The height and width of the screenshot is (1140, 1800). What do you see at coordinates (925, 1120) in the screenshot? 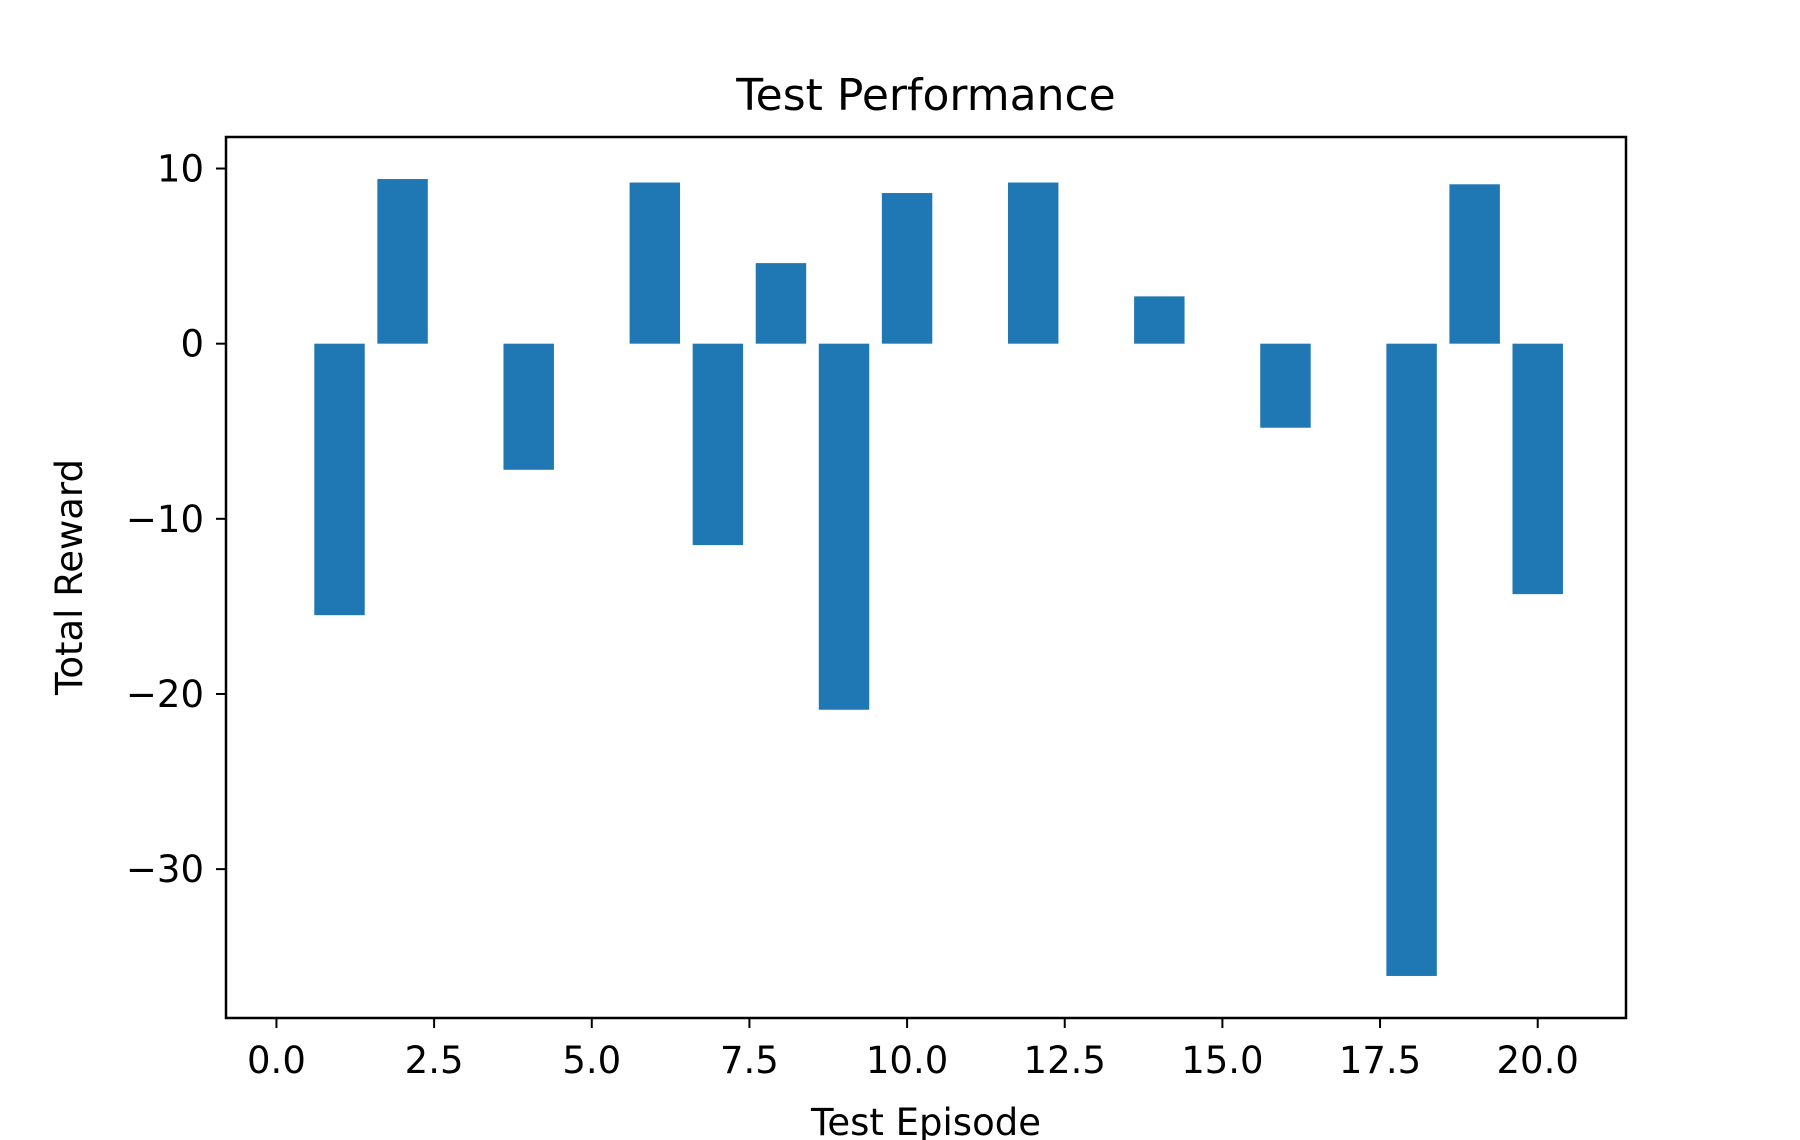
I see `x-axis-label: Test Episode` at bounding box center [925, 1120].